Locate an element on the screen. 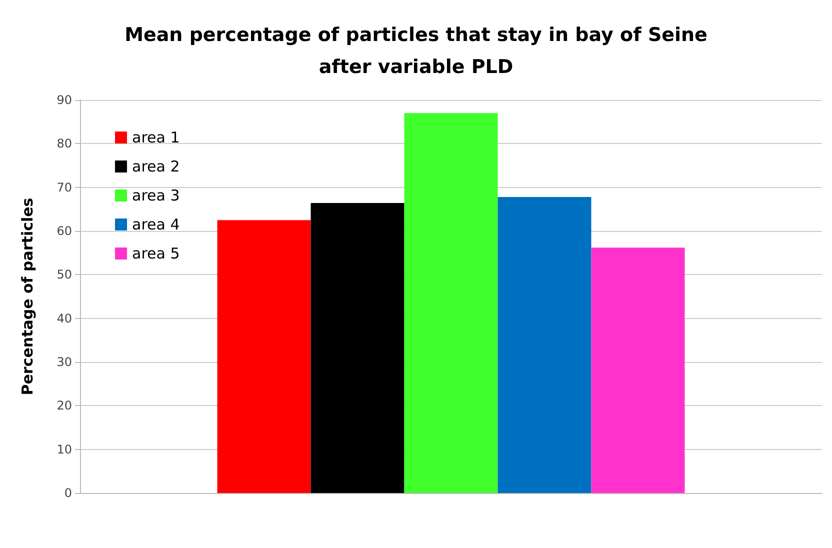 The image size is (832, 548). legend-label: area 4 is located at coordinates (156, 225).